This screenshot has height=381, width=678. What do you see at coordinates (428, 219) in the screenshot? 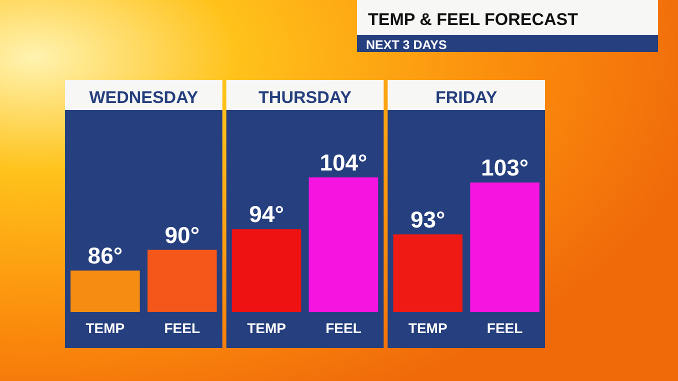
I see `data-label: 93°` at bounding box center [428, 219].